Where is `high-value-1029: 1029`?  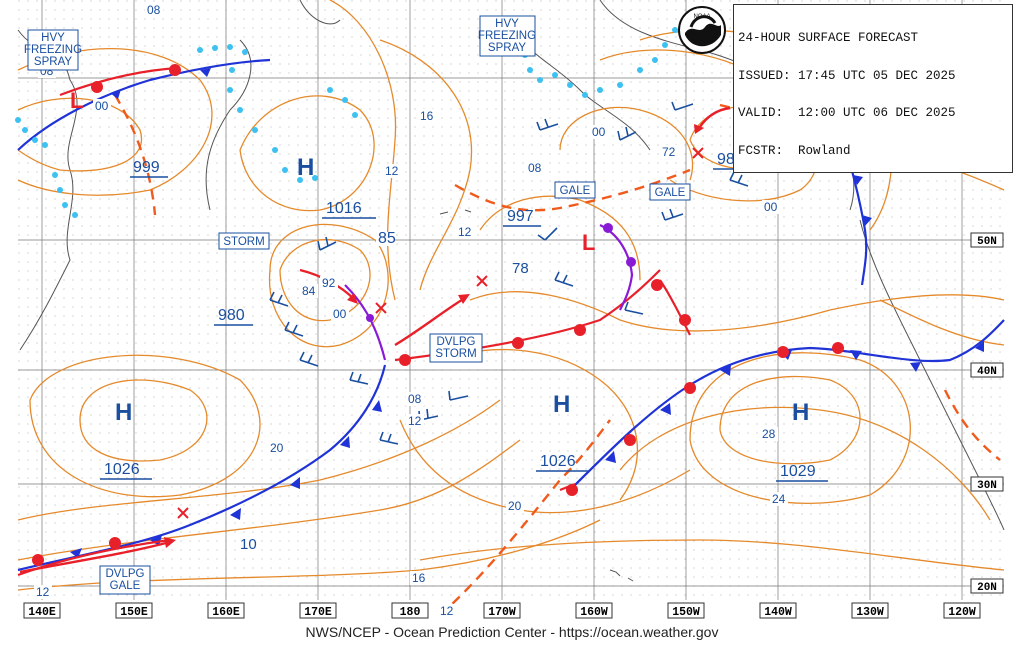
high-value-1029: 1029 is located at coordinates (798, 471).